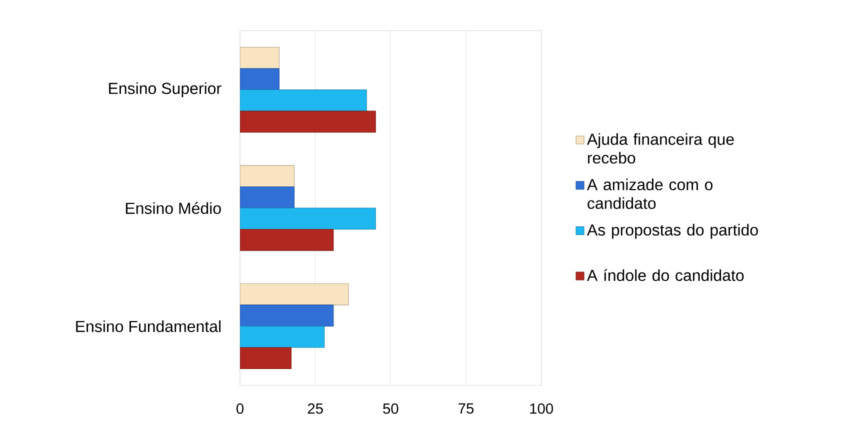 Image resolution: width=848 pixels, height=440 pixels. Describe the element at coordinates (672, 231) in the screenshot. I see `legend-label: As propostas do partido` at that location.